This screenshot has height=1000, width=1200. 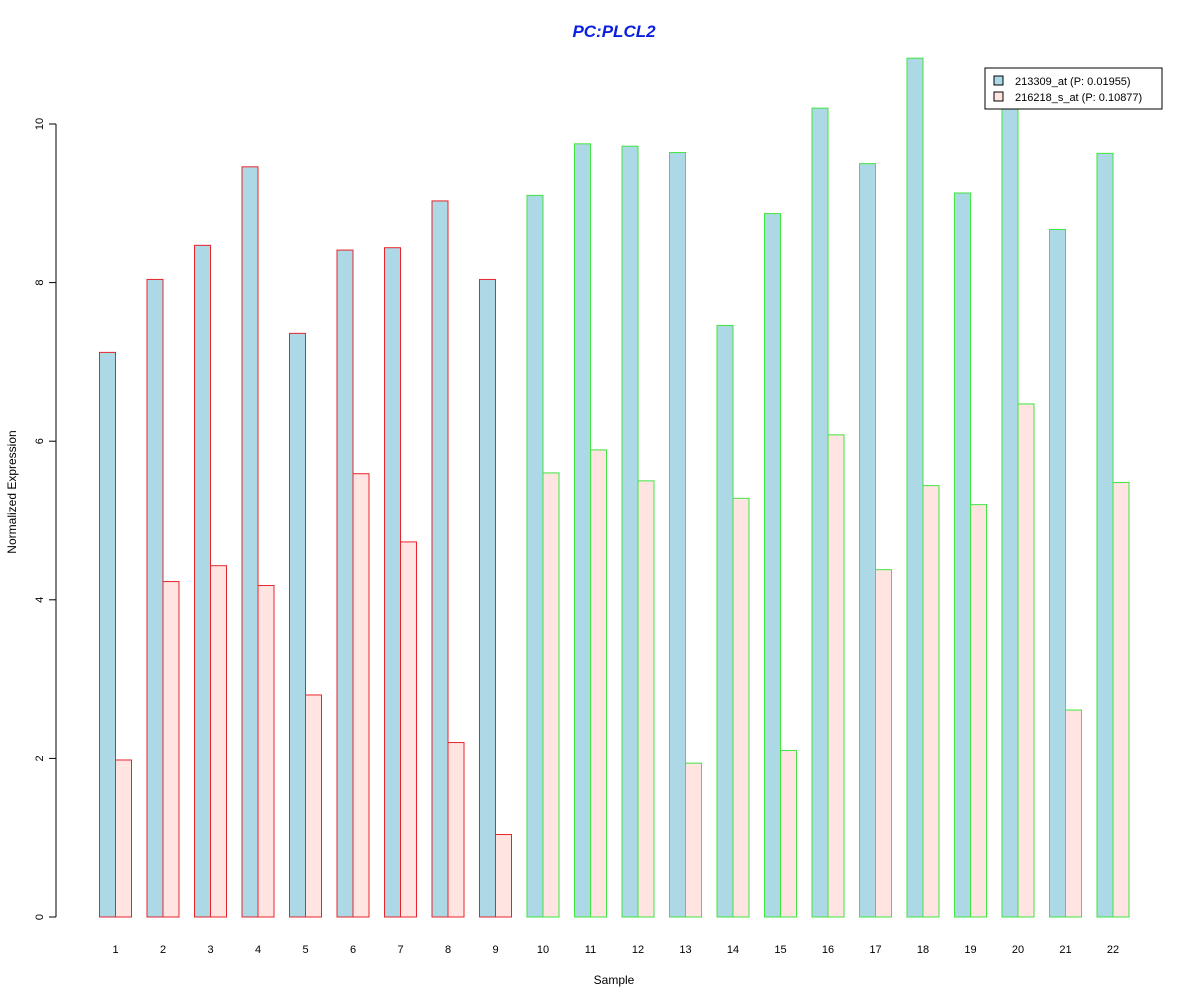 What do you see at coordinates (614, 980) in the screenshot?
I see `x-axis-title: Sample` at bounding box center [614, 980].